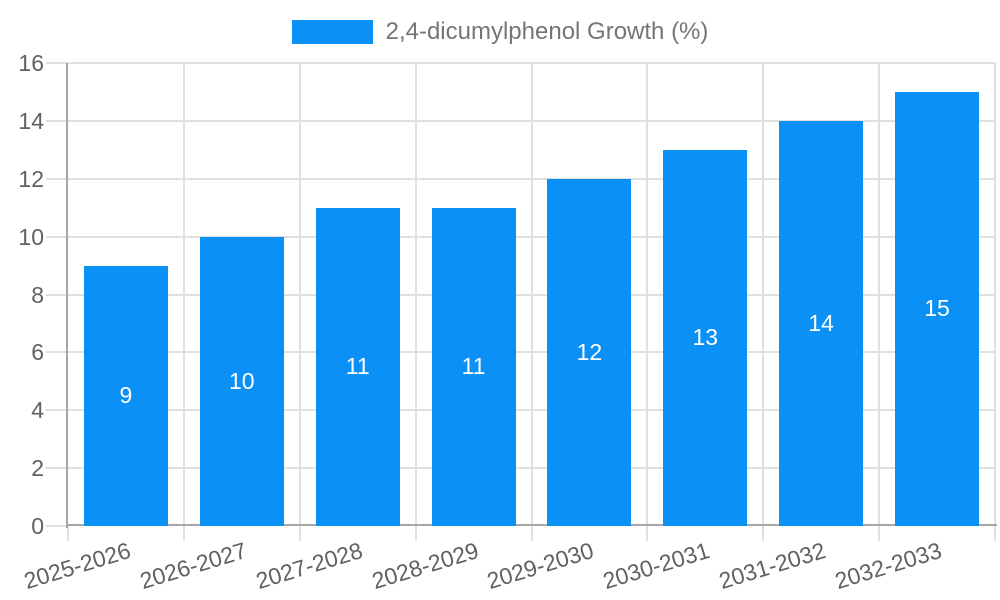 Image resolution: width=1000 pixels, height=600 pixels. I want to click on y-tick-label: 14, so click(31, 120).